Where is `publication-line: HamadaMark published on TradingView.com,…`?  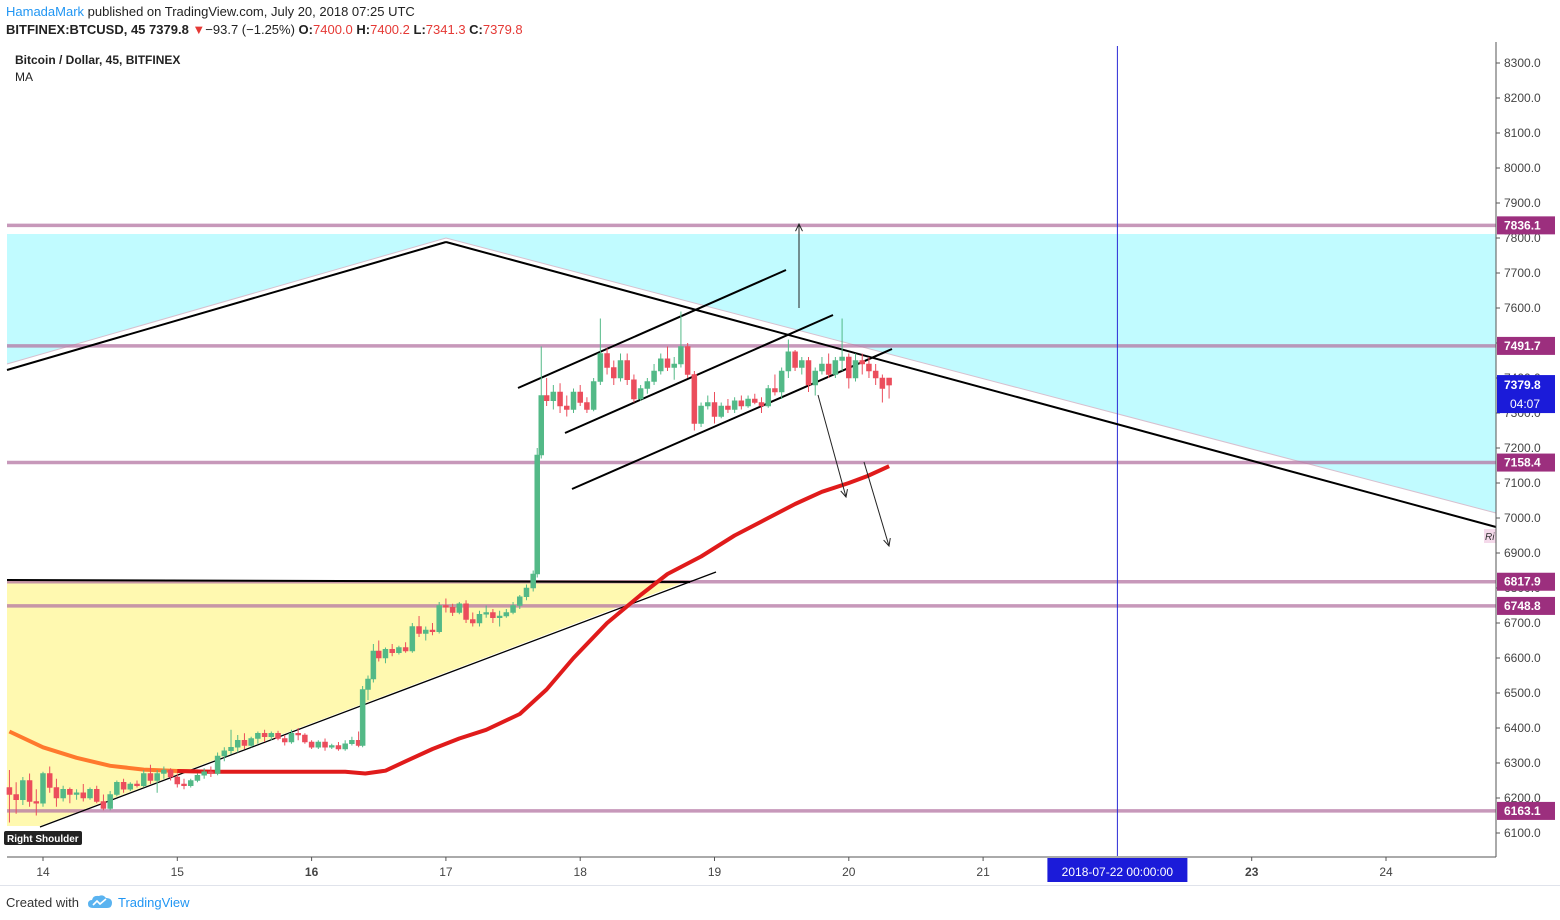
publication-line: HamadaMark published on TradingView.com,… is located at coordinates (210, 11).